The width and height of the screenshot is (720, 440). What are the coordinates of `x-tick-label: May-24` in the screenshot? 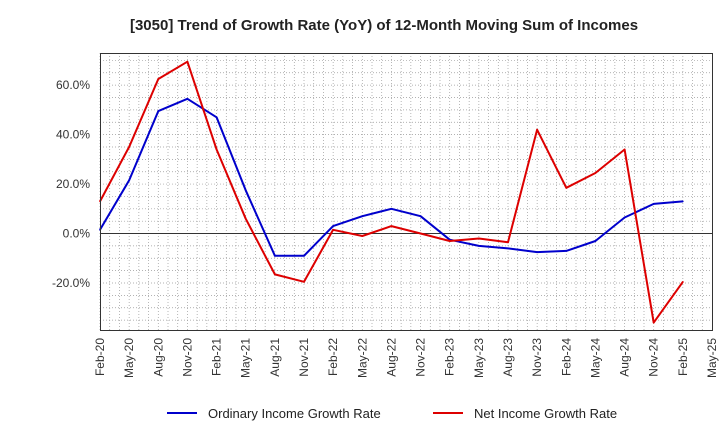 It's located at (595, 358).